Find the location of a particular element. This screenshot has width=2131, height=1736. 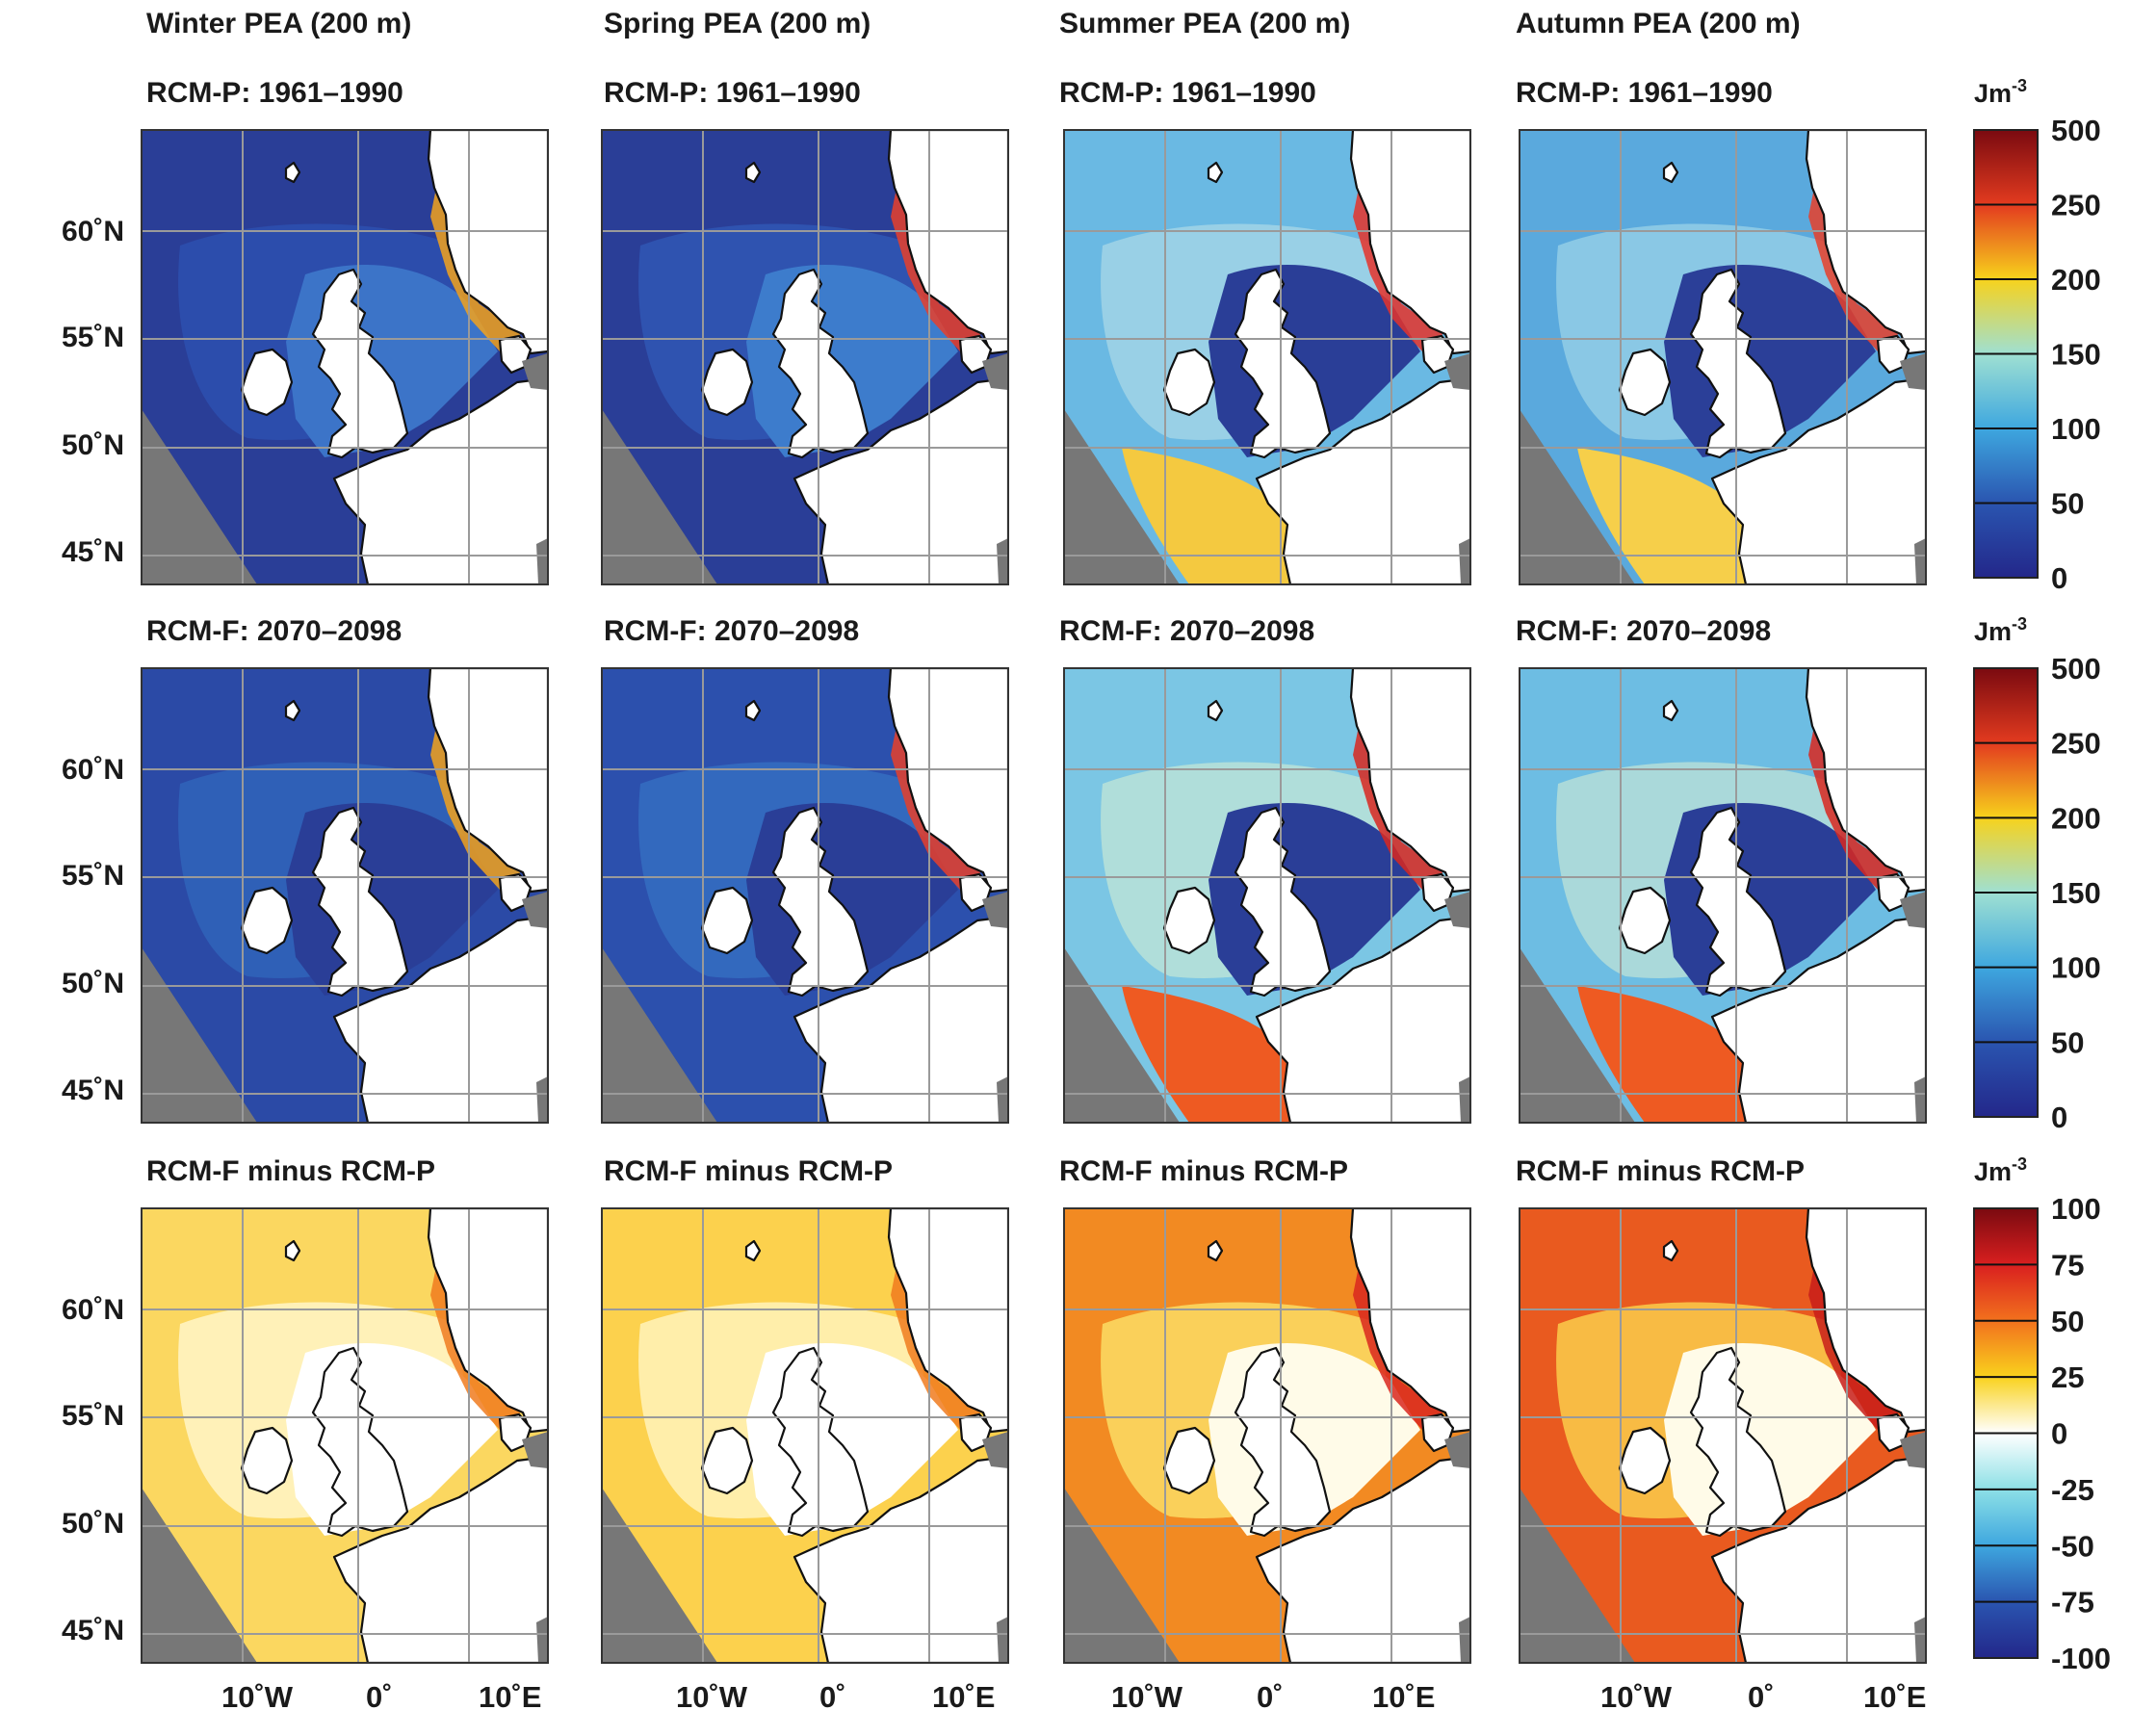

row1-label-spring: RCM-P: 1961–1990 is located at coordinates (732, 93).